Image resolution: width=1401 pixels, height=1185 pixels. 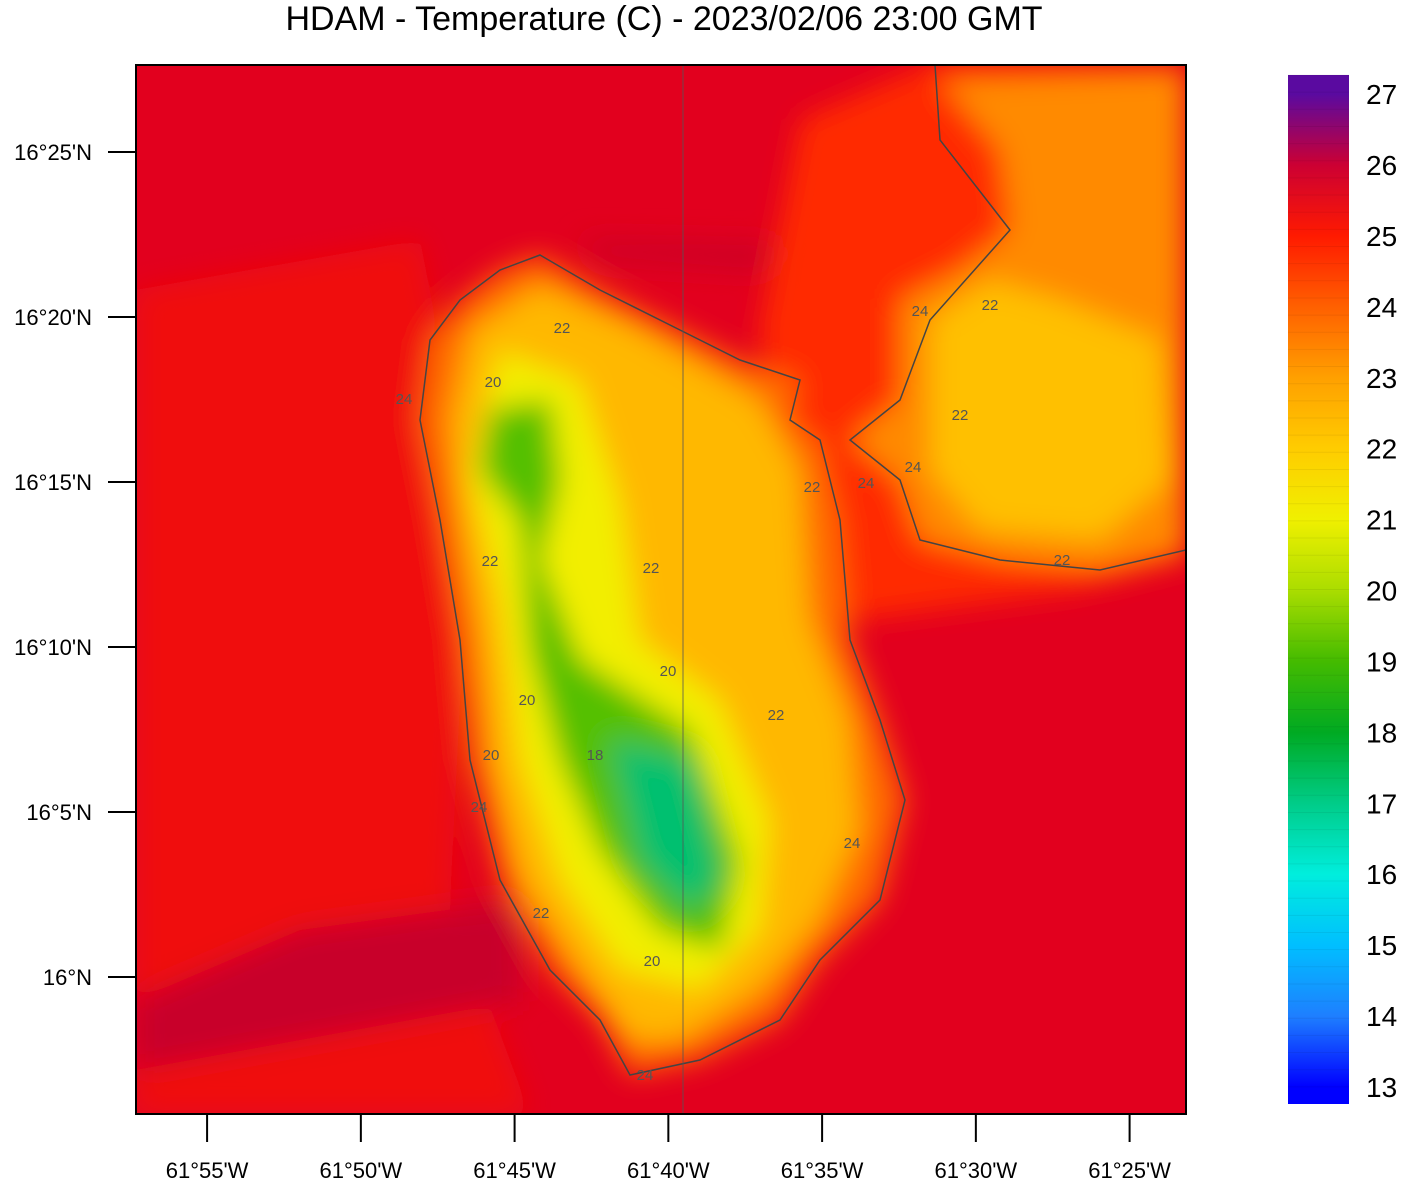 I want to click on y-tick-label: 16°10'N, so click(x=53, y=647).